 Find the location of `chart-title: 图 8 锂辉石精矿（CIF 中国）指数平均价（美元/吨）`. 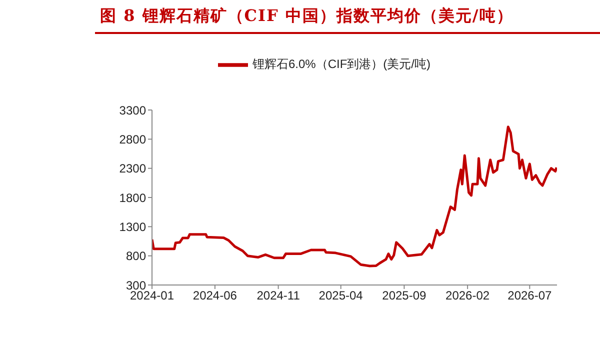

chart-title: 图 8 锂辉石精矿（CIF 中国）指数平均价（美元/吨） is located at coordinates (307, 16).